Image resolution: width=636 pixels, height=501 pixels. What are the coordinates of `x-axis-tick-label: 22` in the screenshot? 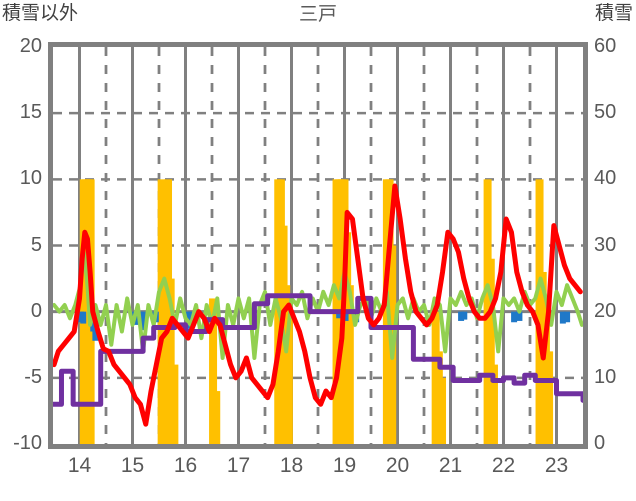 It's located at (503, 465).